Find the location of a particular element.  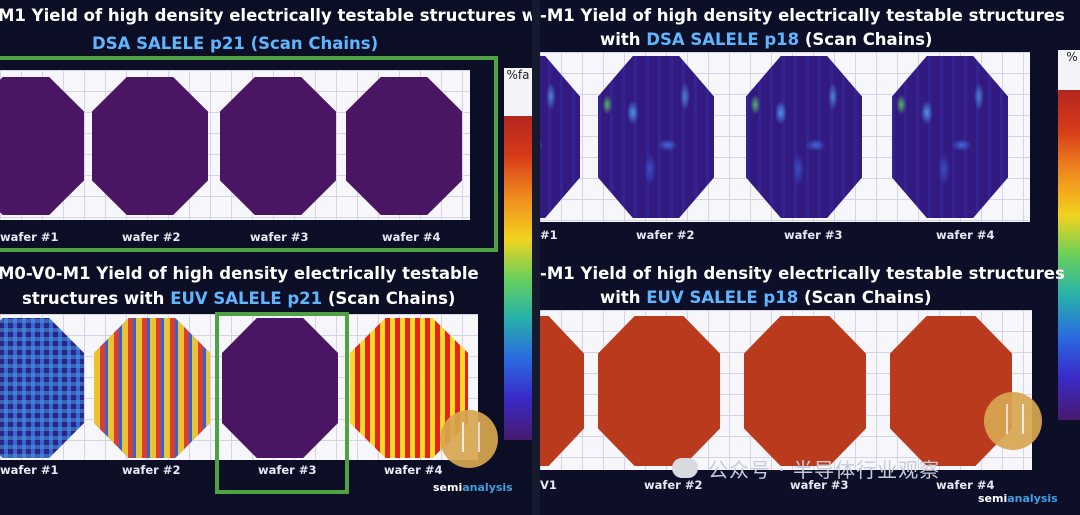

slide-divider is located at coordinates (536, 257).